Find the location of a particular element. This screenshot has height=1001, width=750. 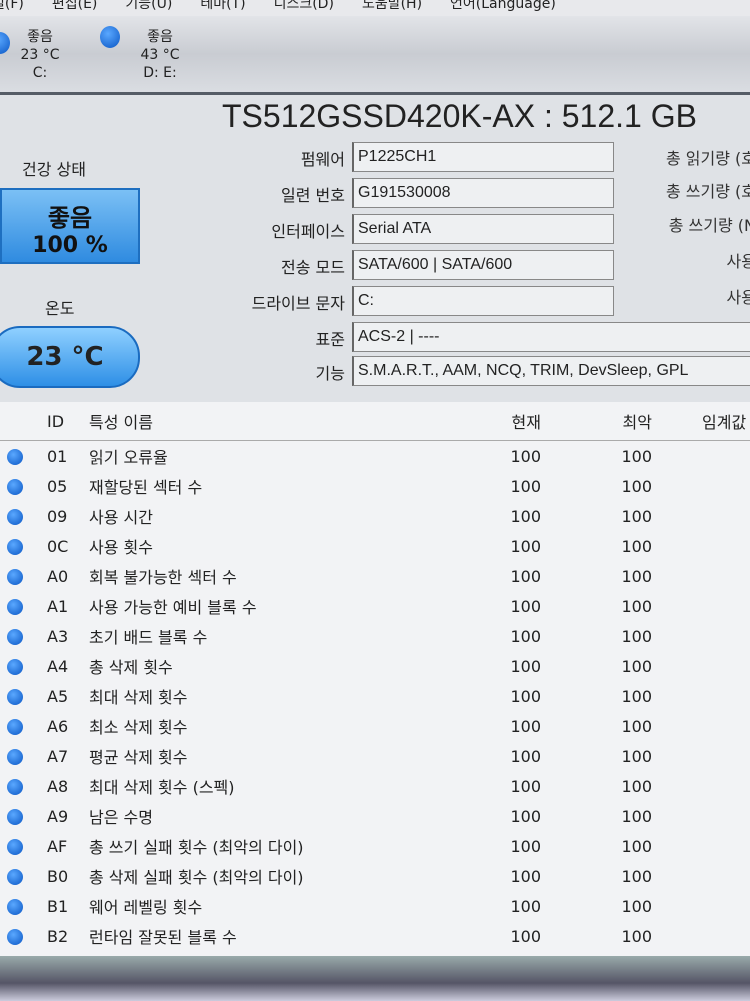

attr-id: A7 is located at coordinates (58, 756).